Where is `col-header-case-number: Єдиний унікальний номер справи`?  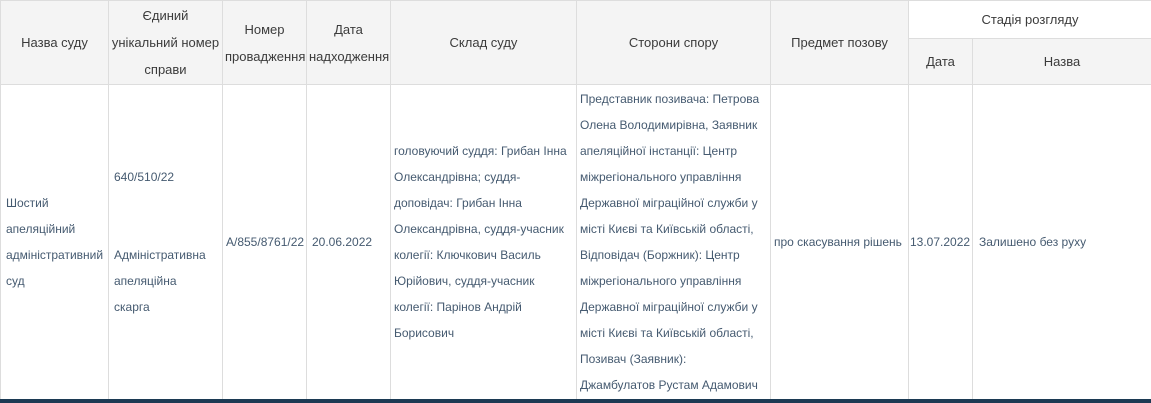
col-header-case-number: Єдиний унікальний номер справи is located at coordinates (165, 42).